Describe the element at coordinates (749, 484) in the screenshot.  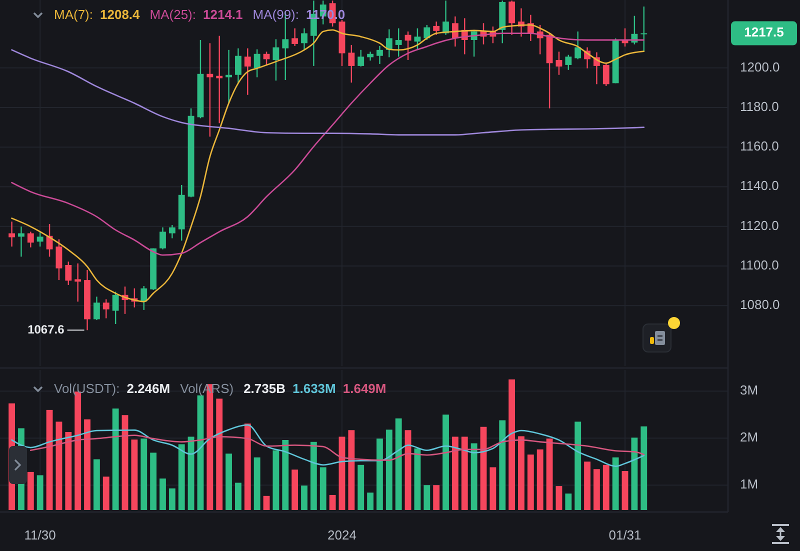
I see `y-tick-label: 1M` at that location.